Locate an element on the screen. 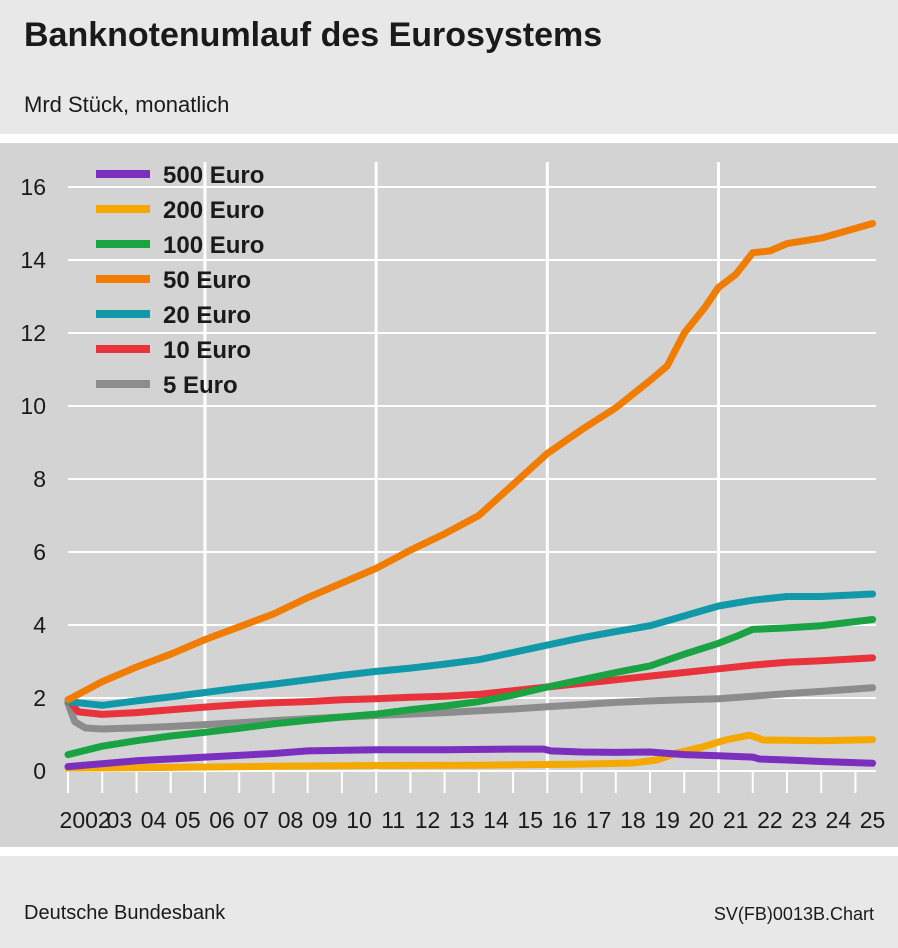 The width and height of the screenshot is (898, 948). x-tick-label: 12 is located at coordinates (428, 820).